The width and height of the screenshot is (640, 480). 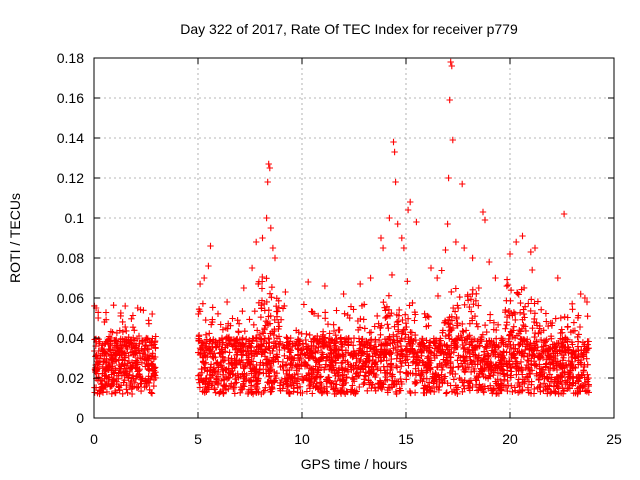 What do you see at coordinates (510, 439) in the screenshot?
I see `x-tick-label: 20` at bounding box center [510, 439].